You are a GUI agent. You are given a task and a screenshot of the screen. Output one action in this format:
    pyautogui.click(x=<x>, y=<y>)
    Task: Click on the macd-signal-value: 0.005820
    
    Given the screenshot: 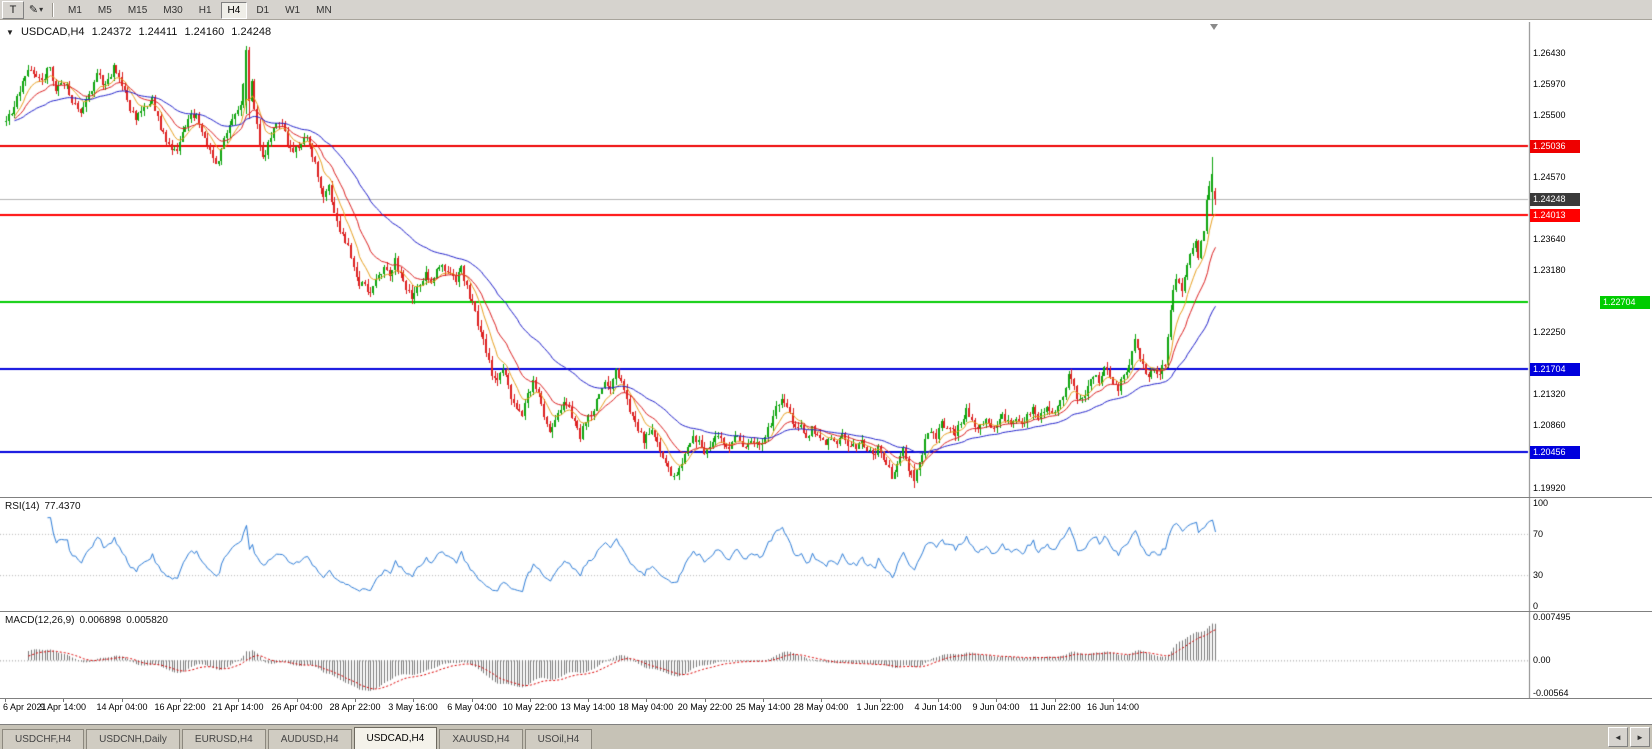 What is the action you would take?
    pyautogui.click(x=147, y=620)
    